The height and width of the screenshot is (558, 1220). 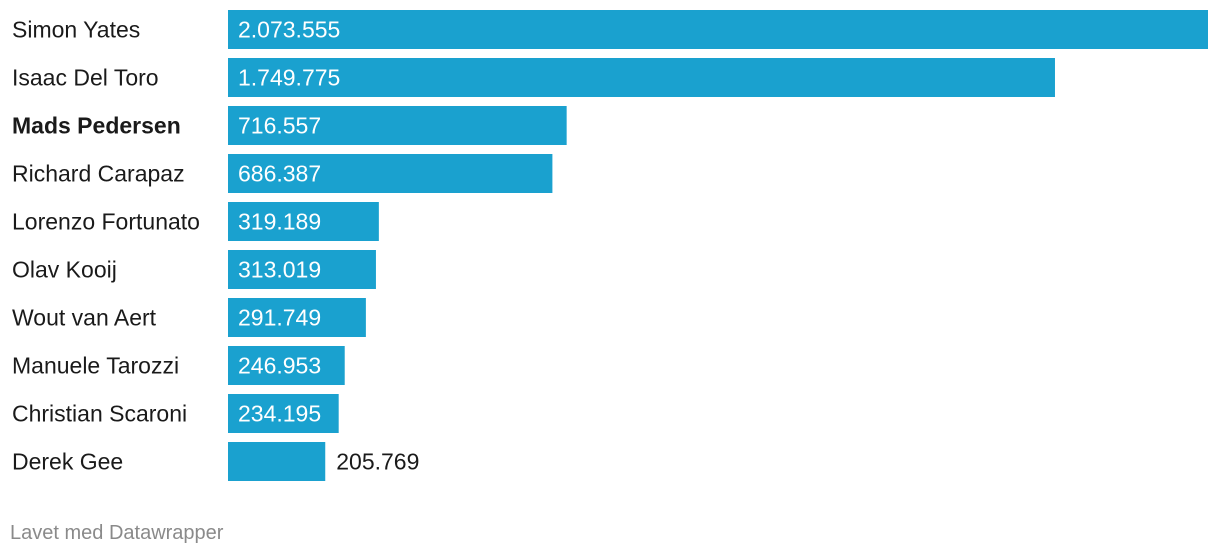 I want to click on category-label-simon-yates: Simon Yates, so click(x=76, y=30).